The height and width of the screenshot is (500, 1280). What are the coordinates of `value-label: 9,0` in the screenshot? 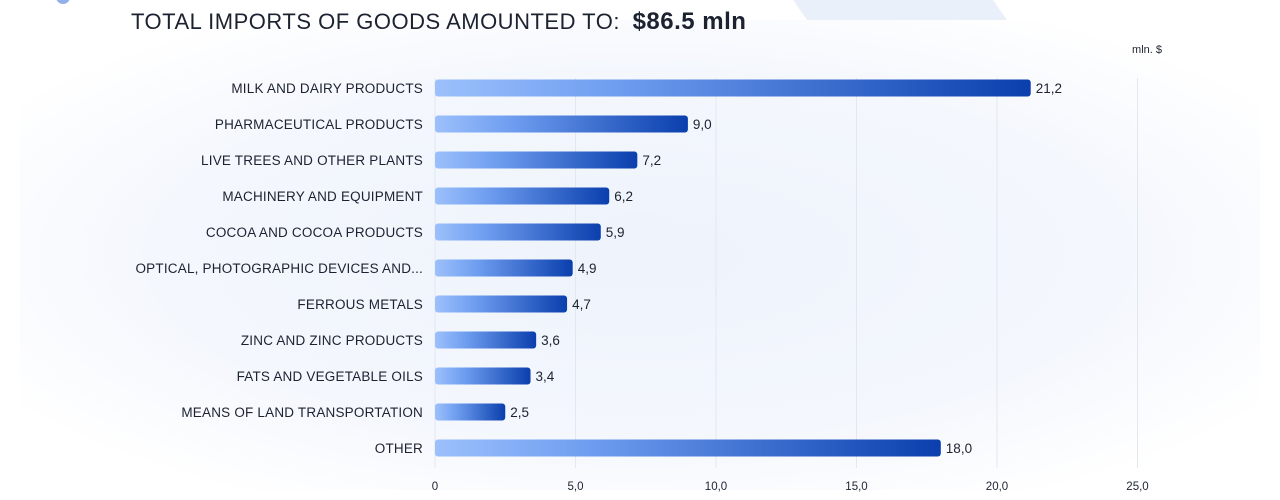 It's located at (702, 124).